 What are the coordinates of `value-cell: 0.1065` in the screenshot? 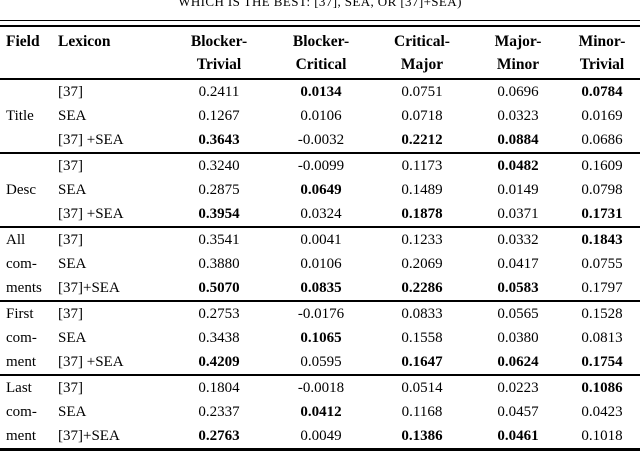 It's located at (321, 338).